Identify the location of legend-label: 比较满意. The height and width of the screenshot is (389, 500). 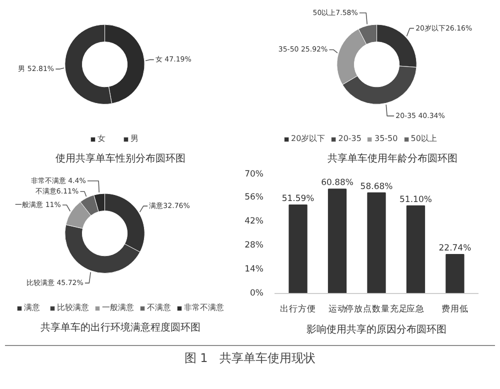
(73, 307).